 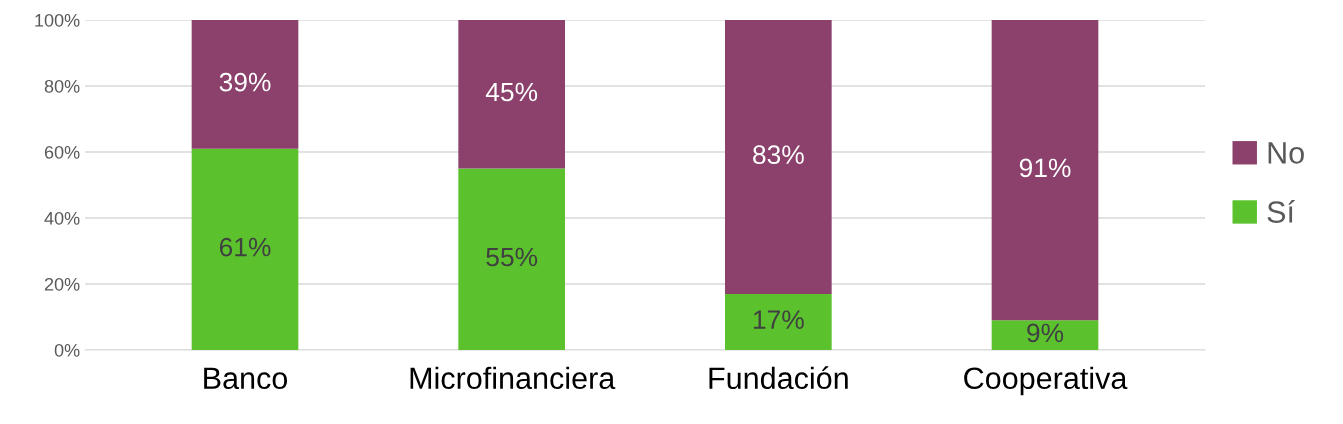 I want to click on data-label: 9%, so click(x=1045, y=333).